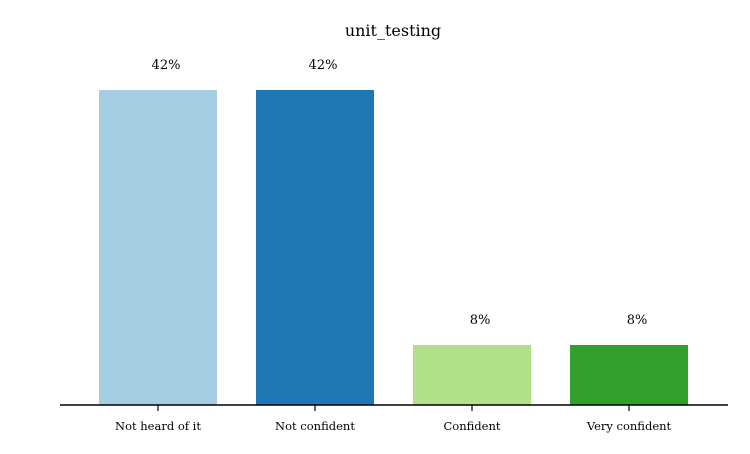  I want to click on x-tick-label: Very confident, so click(629, 426).